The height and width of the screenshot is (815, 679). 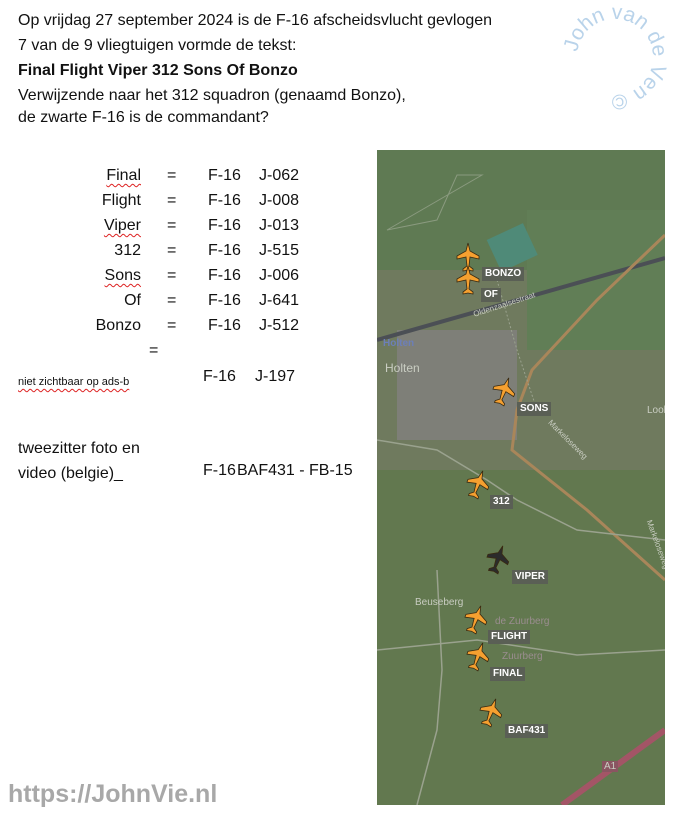 I want to click on row-word: Viper, so click(x=122, y=225).